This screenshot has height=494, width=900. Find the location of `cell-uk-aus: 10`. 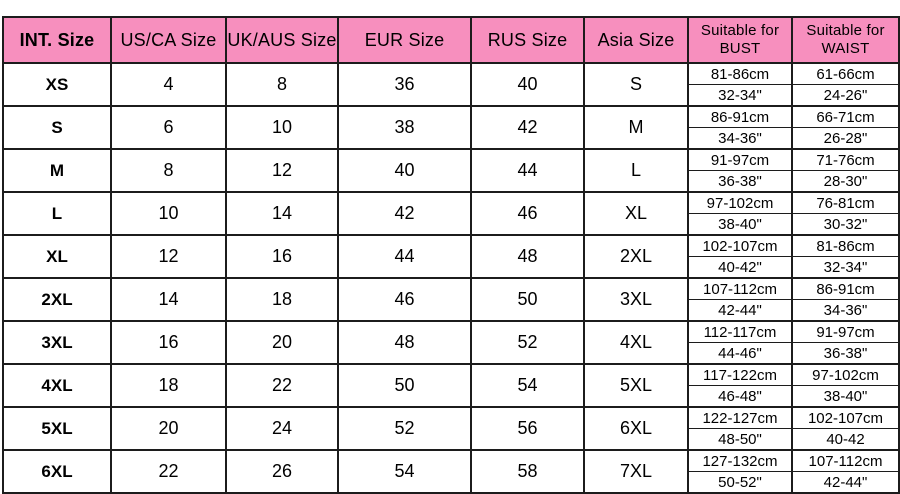

cell-uk-aus: 10 is located at coordinates (282, 127).